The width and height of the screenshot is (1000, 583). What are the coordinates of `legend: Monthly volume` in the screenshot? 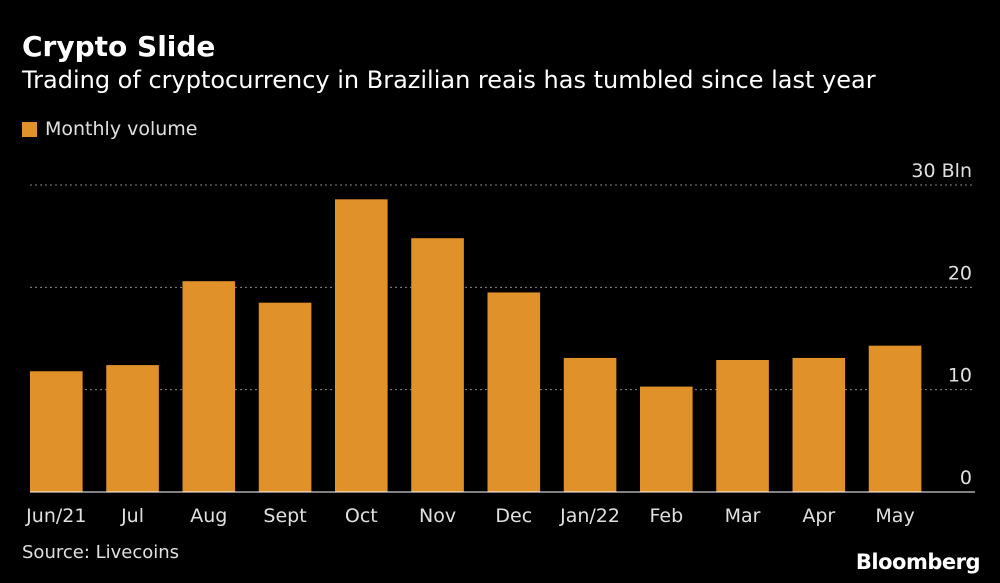 It's located at (110, 129).